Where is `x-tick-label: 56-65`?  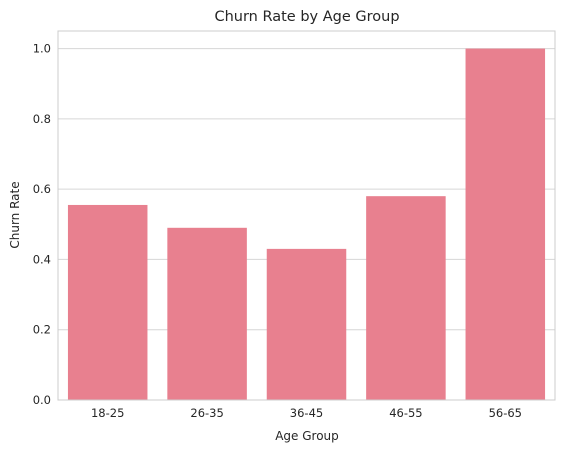
x-tick-label: 56-65 is located at coordinates (505, 413).